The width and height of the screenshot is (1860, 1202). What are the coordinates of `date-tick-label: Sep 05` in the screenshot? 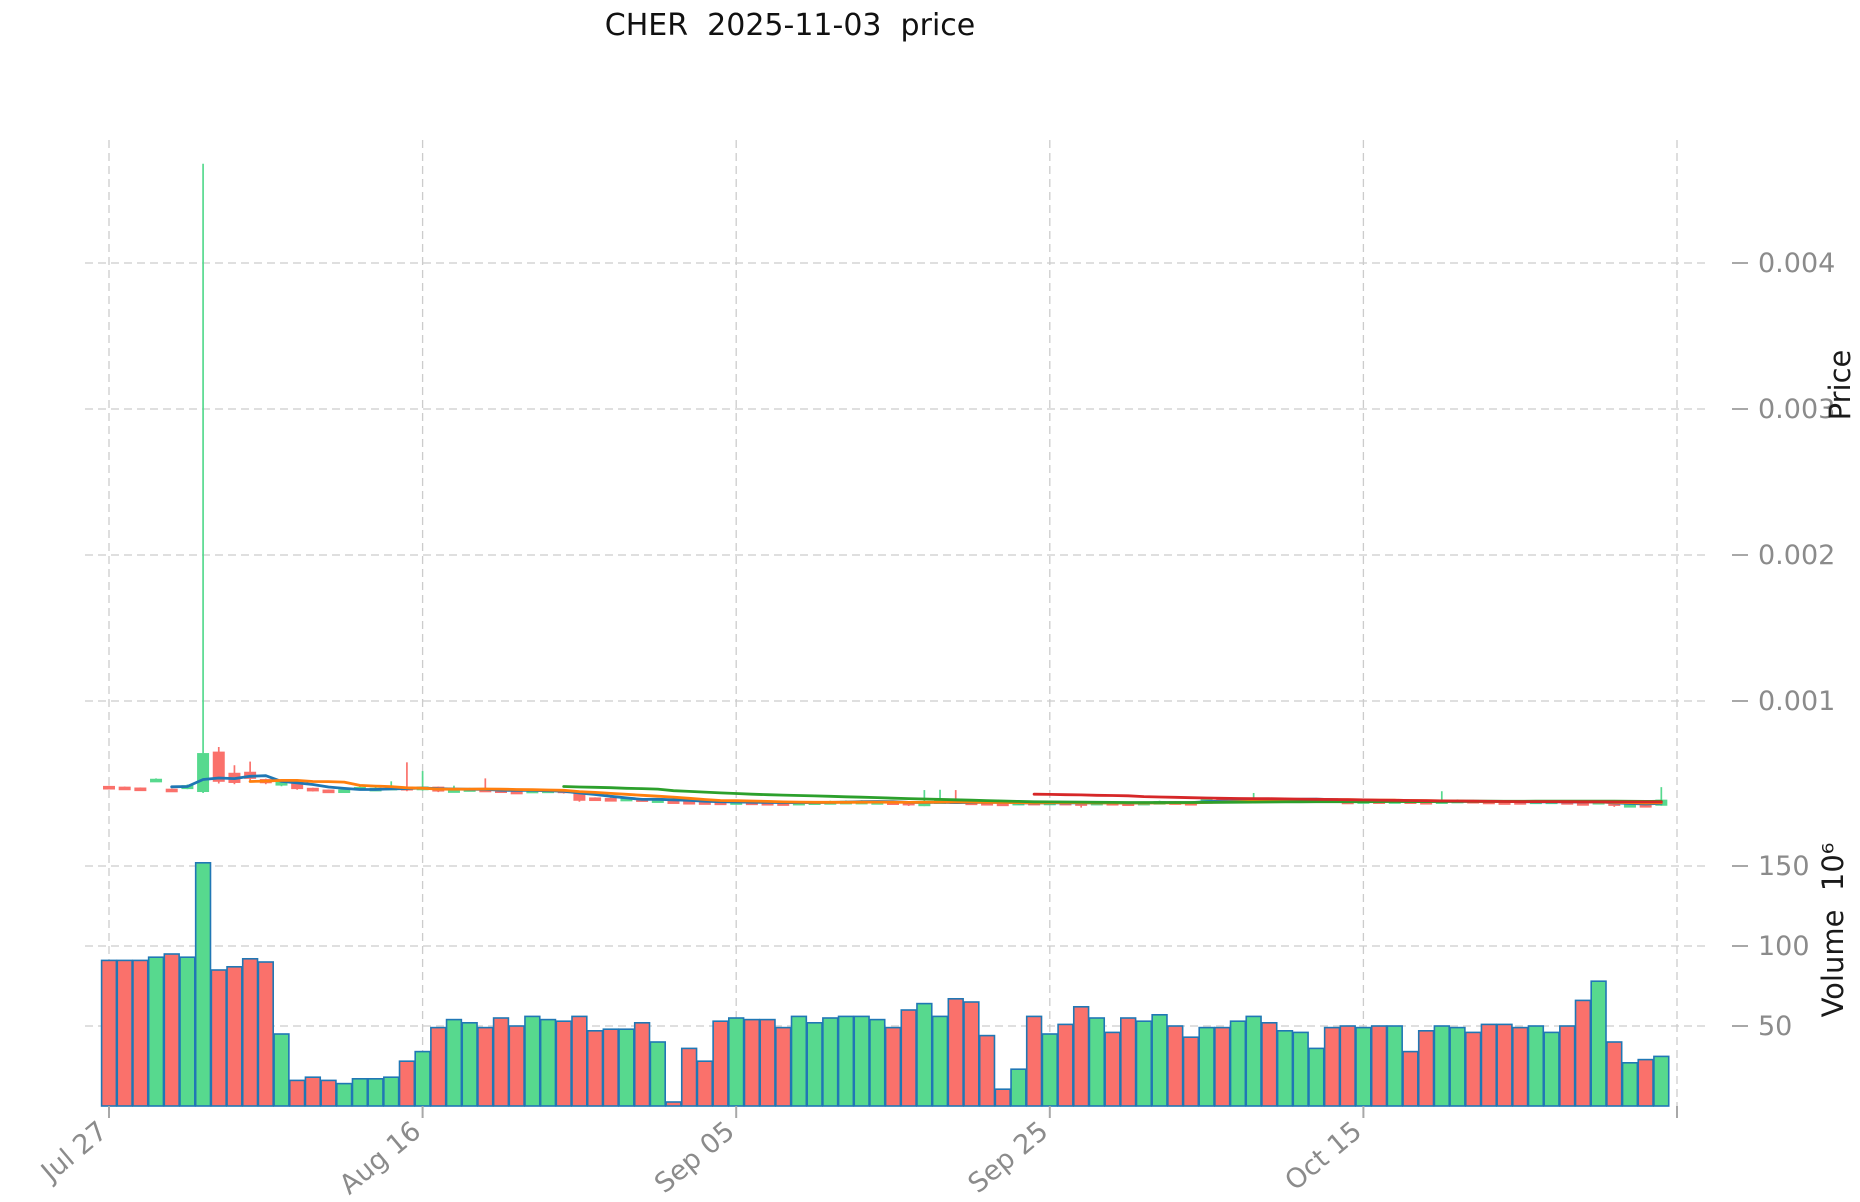 It's located at (695, 1158).